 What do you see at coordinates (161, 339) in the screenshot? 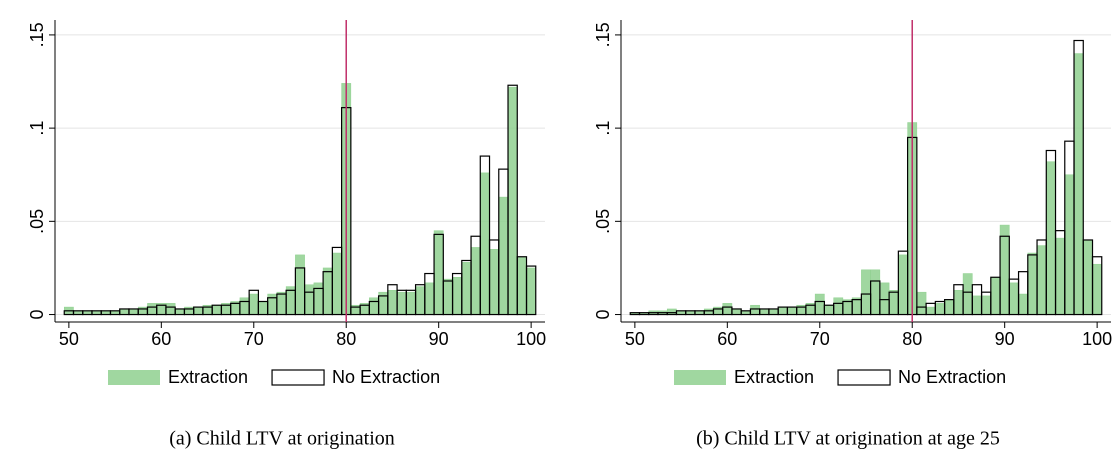
I see `x-tick-label: 60` at bounding box center [161, 339].